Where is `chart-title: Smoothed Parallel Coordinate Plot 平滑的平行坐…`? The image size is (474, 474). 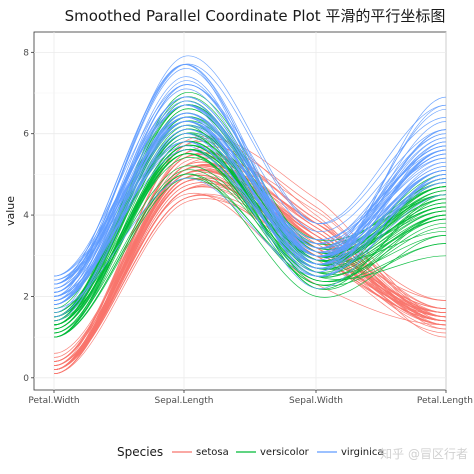
chart-title: Smoothed Parallel Coordinate Plot 平滑的平行坐… is located at coordinates (255, 16).